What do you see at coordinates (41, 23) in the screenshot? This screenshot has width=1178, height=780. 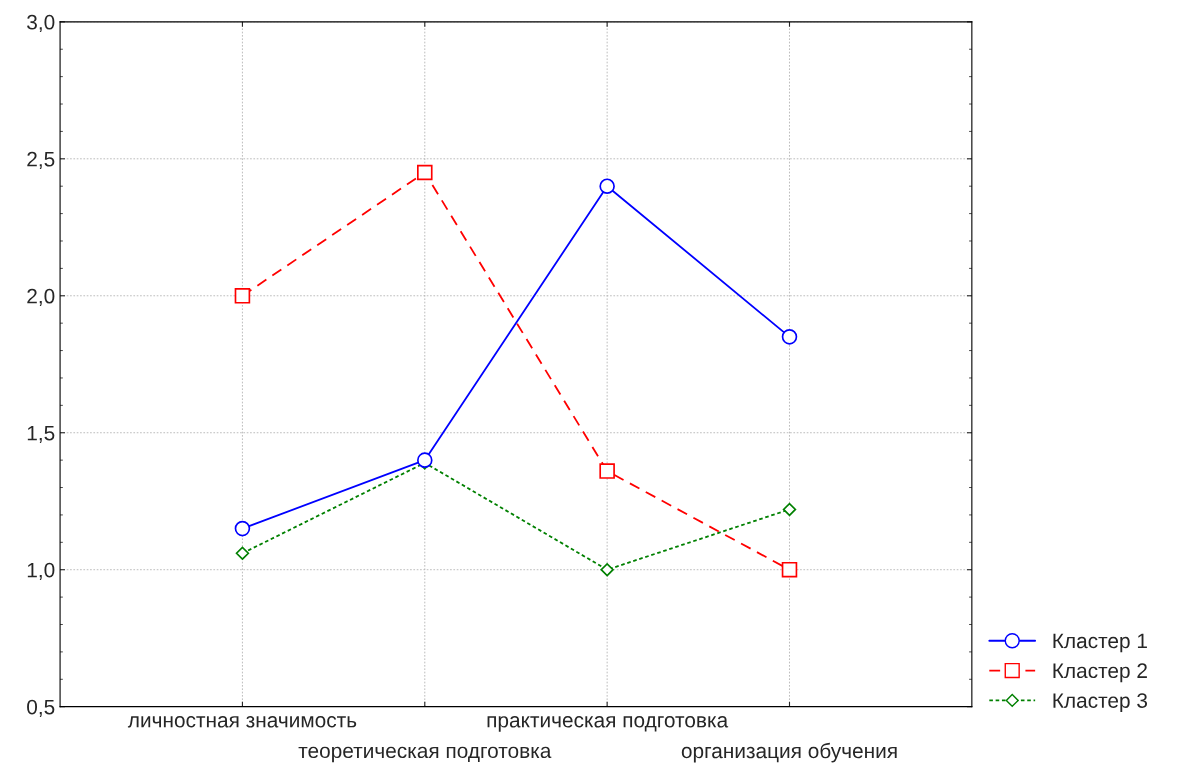 I see `y-tick-label: 3,0` at bounding box center [41, 23].